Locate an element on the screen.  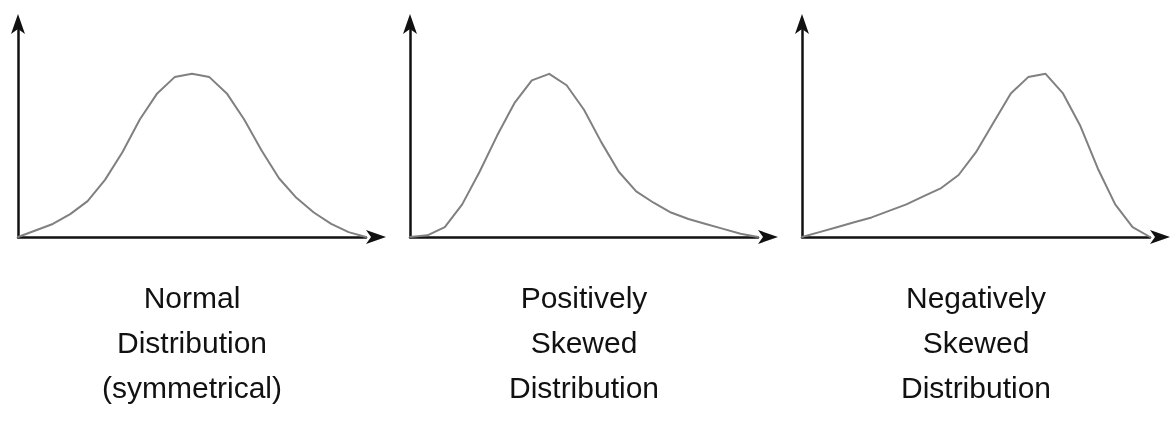
x-axis-title: Normal Distribution (symmetrical) is located at coordinates (192, 342).